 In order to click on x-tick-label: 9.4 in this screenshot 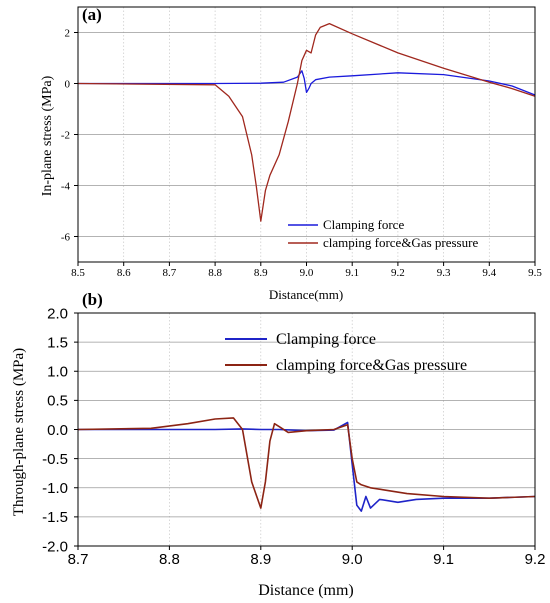, I will do `click(489, 273)`.